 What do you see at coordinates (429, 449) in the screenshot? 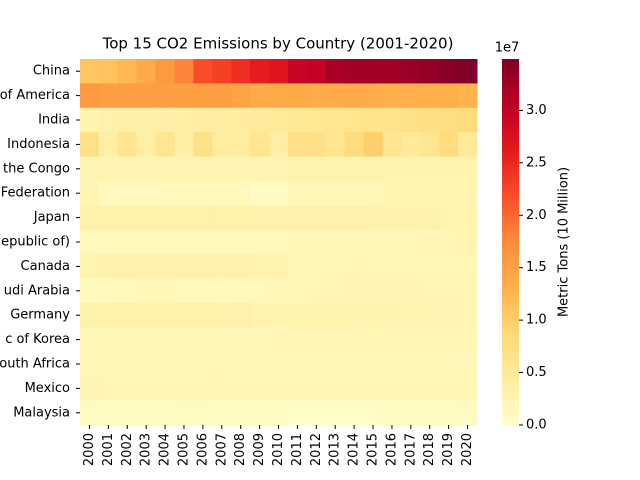
I see `x-tick-label: 2018` at bounding box center [429, 449].